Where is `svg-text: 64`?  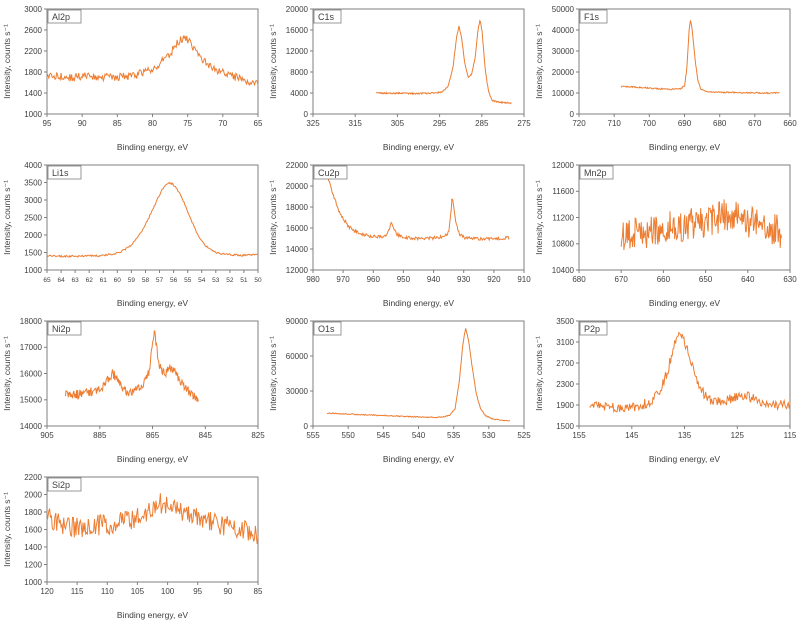 svg-text: 64 is located at coordinates (61, 280).